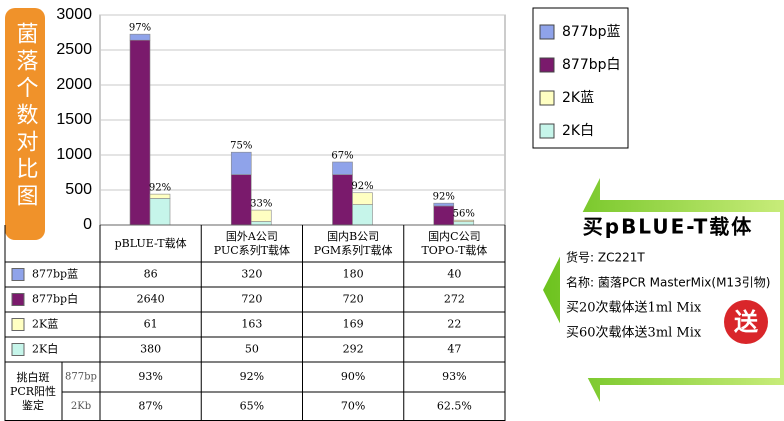  Describe the element at coordinates (151, 324) in the screenshot. I see `table-cell: 61` at that location.